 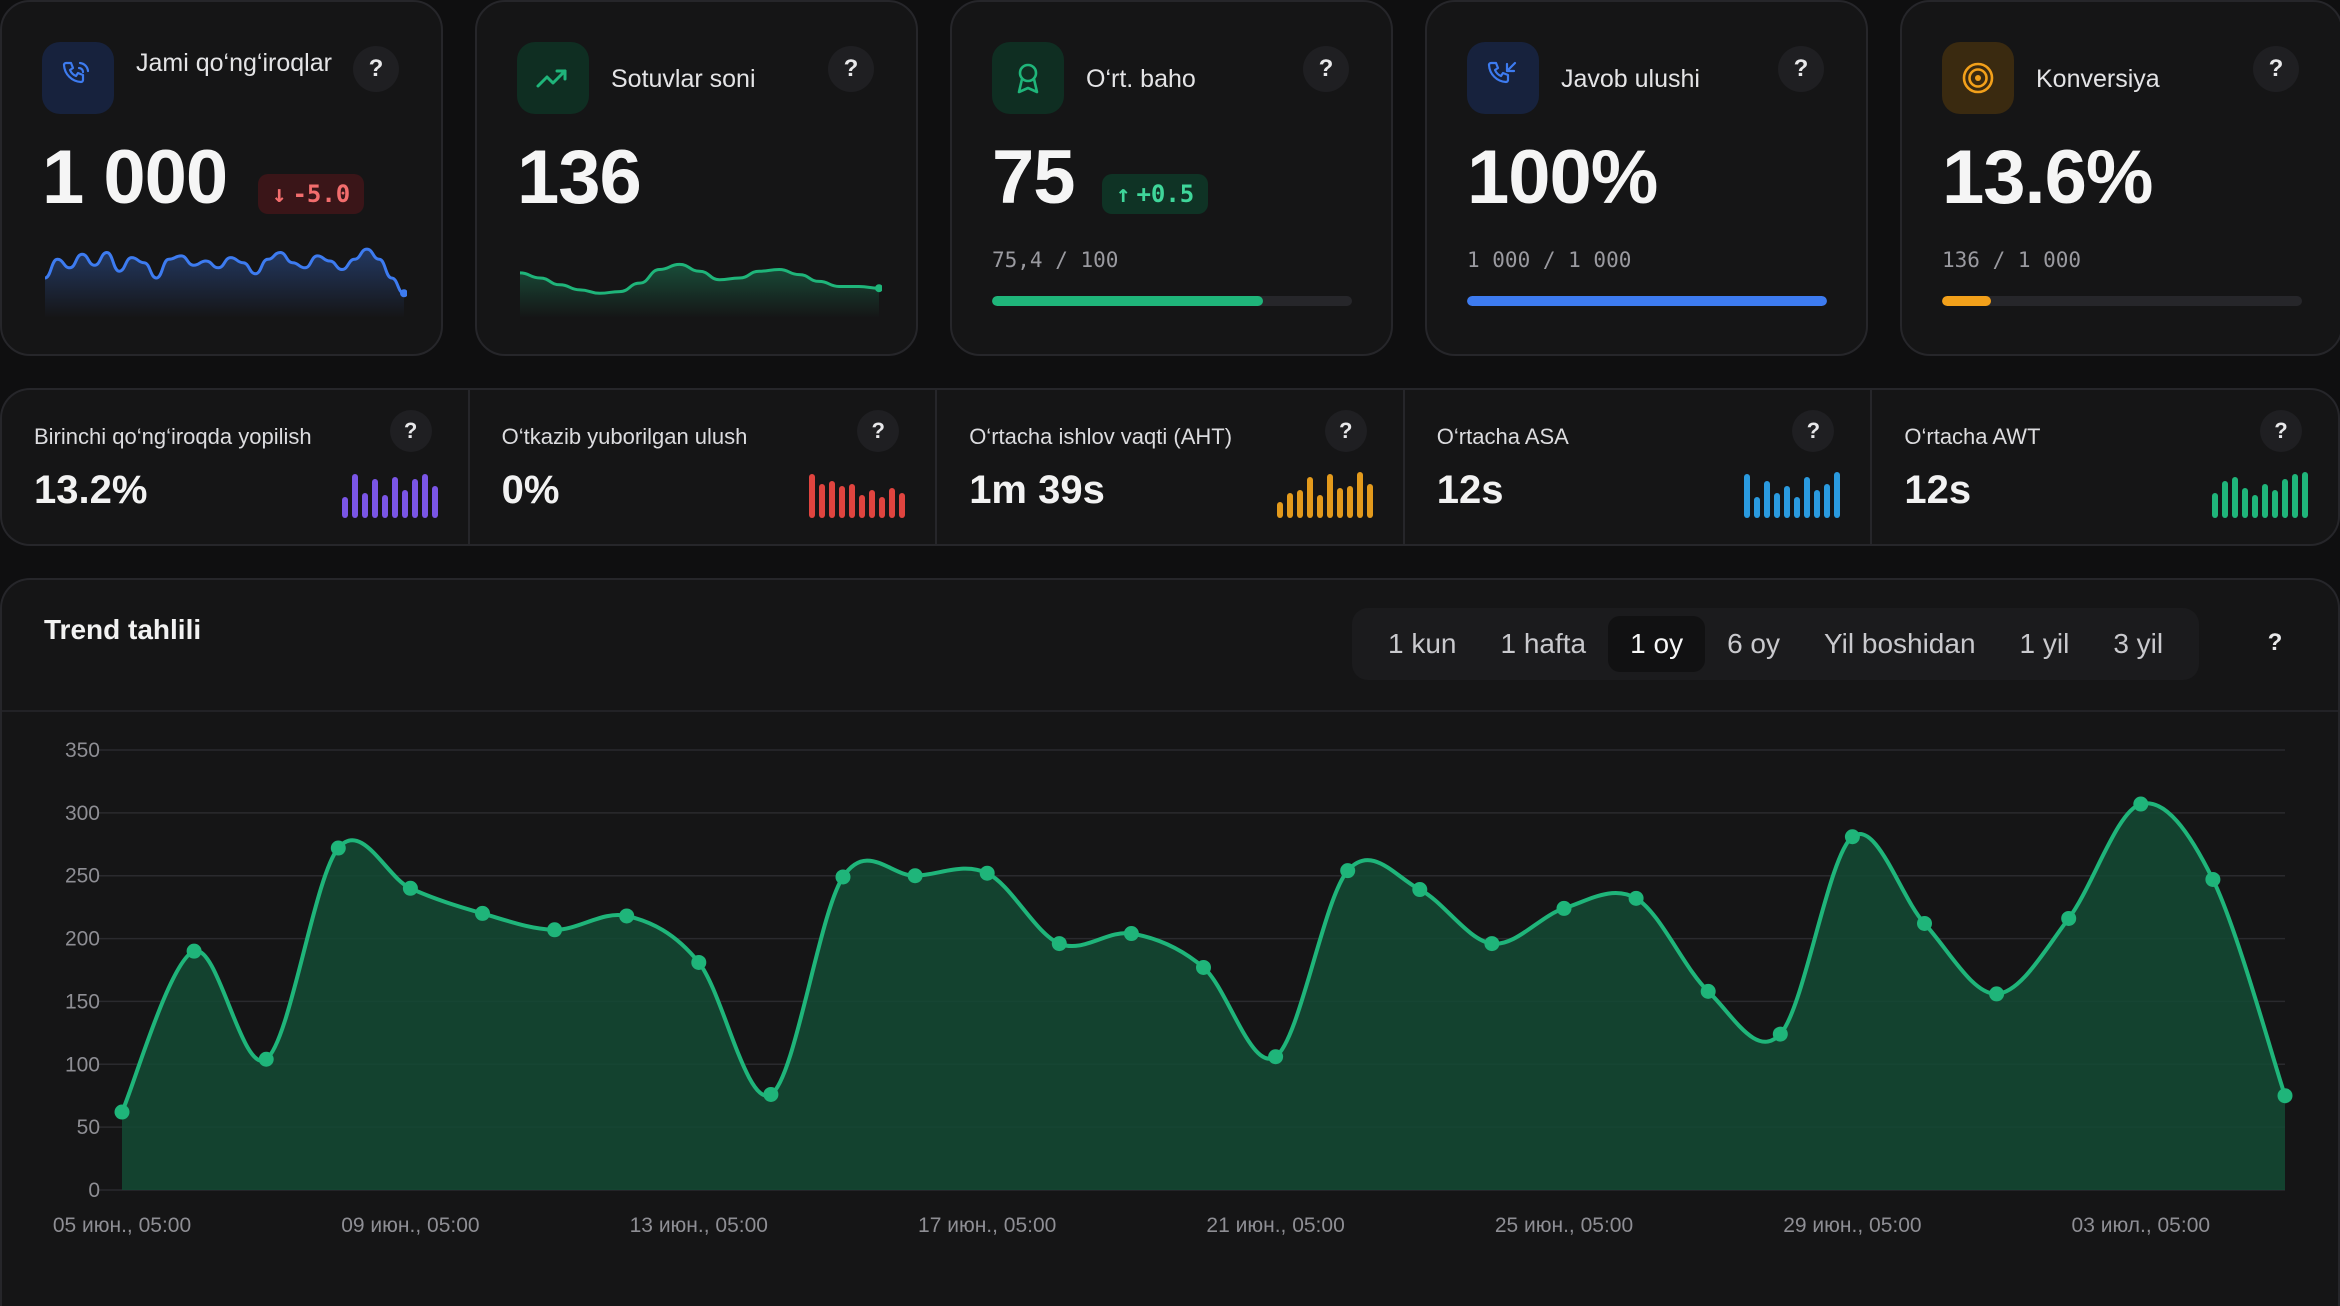 What do you see at coordinates (2275, 642) in the screenshot?
I see `trend-help-button: ?` at bounding box center [2275, 642].